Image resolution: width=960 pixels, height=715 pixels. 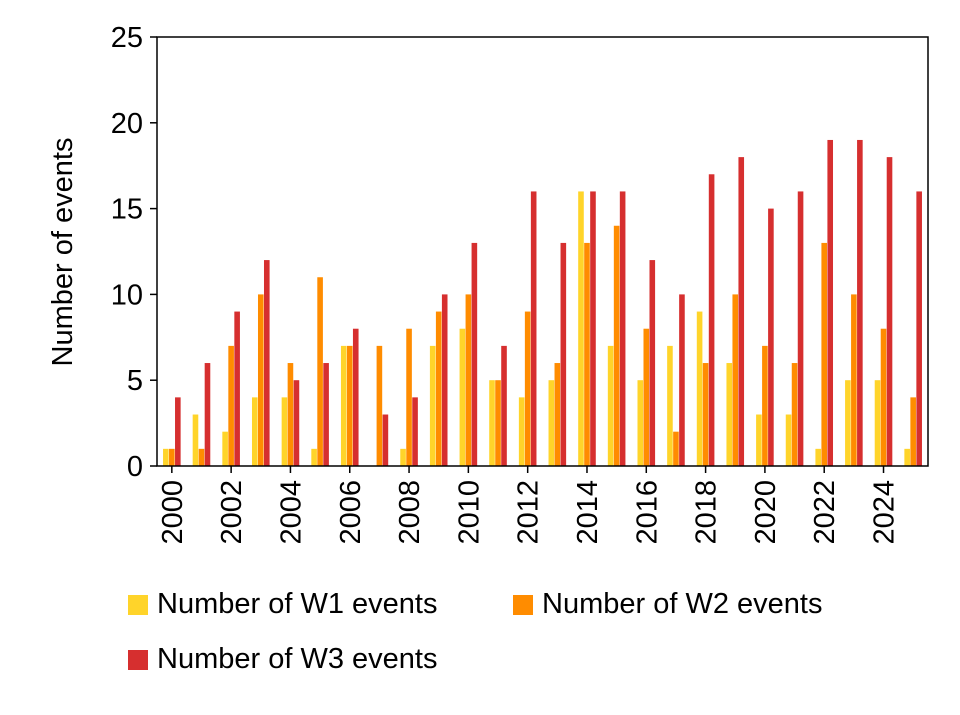 What do you see at coordinates (521, 431) in the screenshot?
I see `bar-w1-2012` at bounding box center [521, 431].